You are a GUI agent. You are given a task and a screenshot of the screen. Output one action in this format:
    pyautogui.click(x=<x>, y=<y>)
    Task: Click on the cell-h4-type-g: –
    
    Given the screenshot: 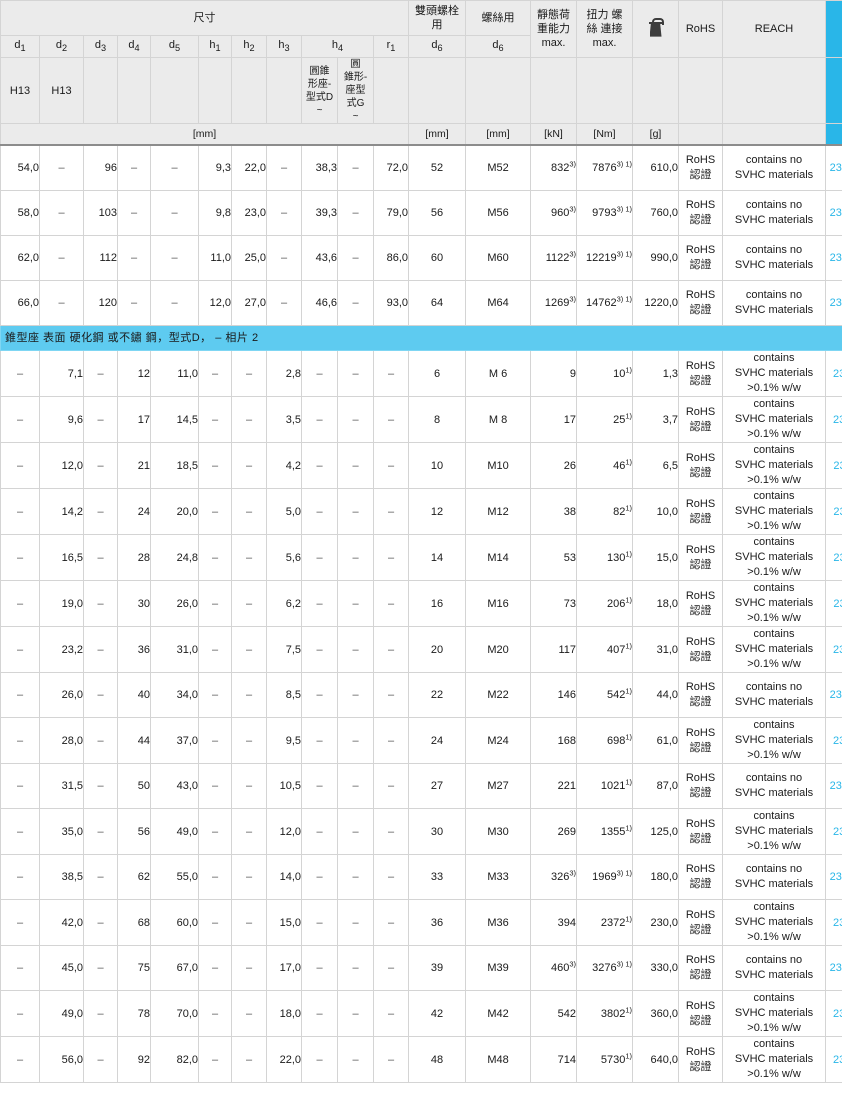 What is the action you would take?
    pyautogui.click(x=355, y=558)
    